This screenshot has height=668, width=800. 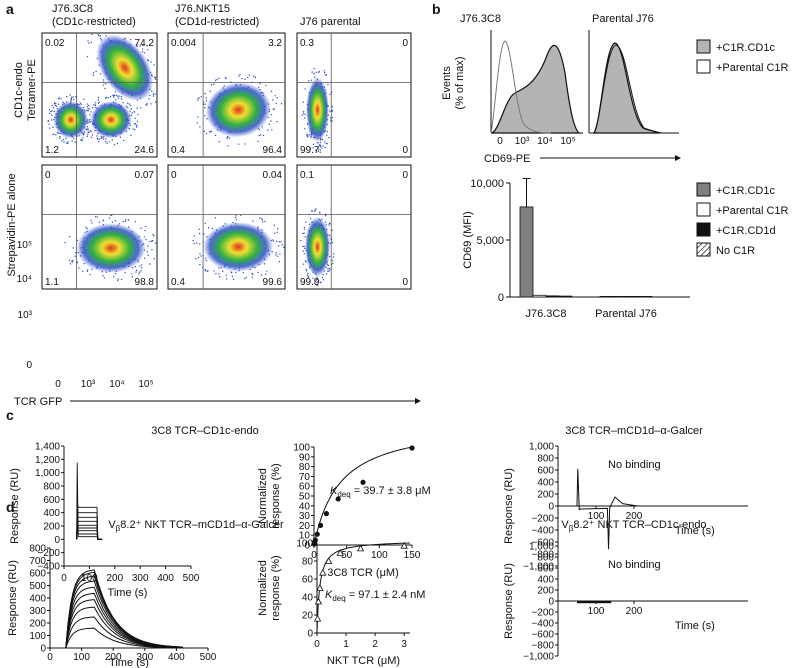 I want to click on bar-group-label: Parental J76, so click(x=626, y=314).